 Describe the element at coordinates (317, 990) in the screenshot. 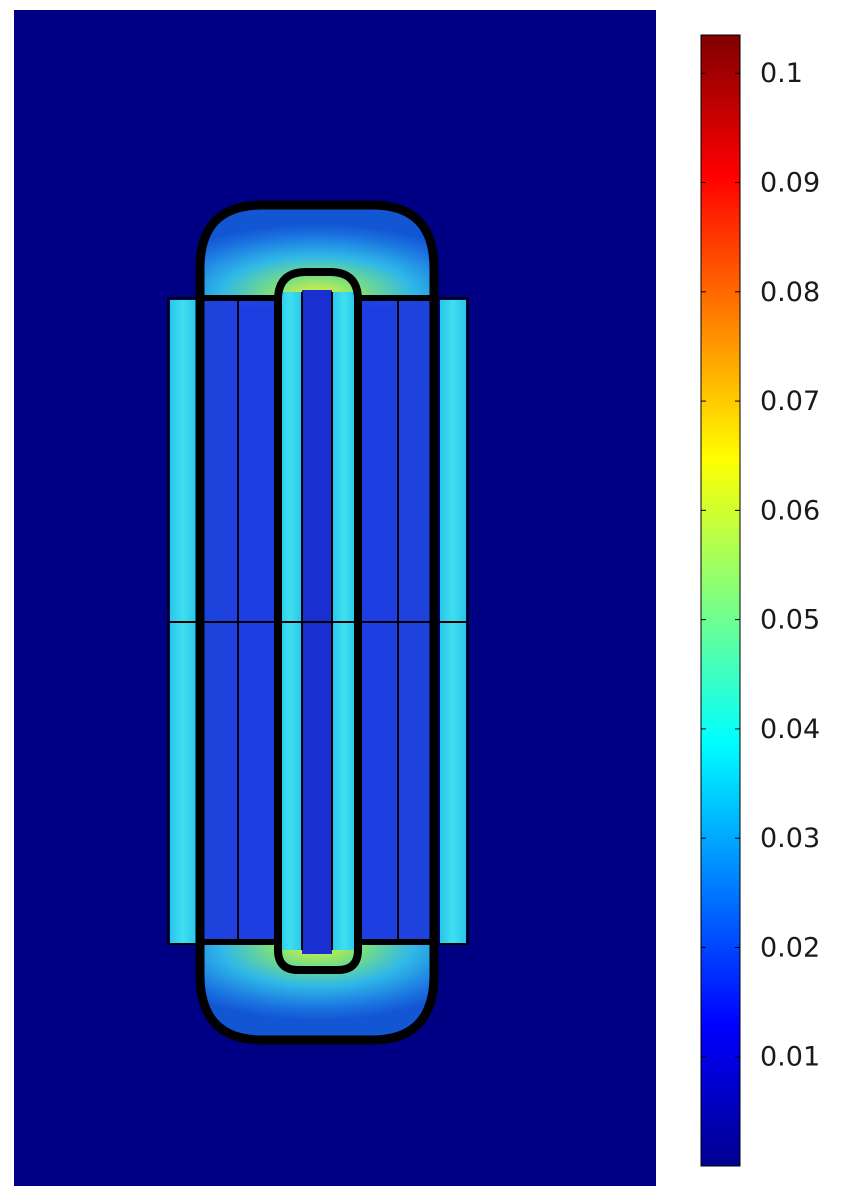

I see `bottom-yoke-region` at that location.